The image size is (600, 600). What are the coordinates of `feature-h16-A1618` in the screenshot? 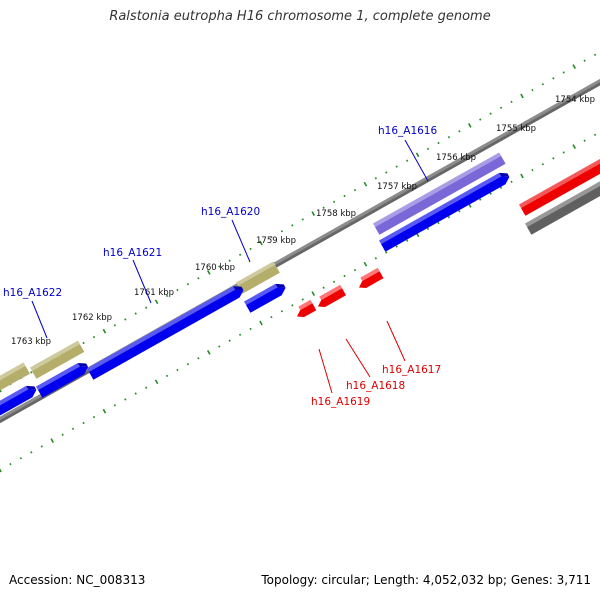 It's located at (332, 295).